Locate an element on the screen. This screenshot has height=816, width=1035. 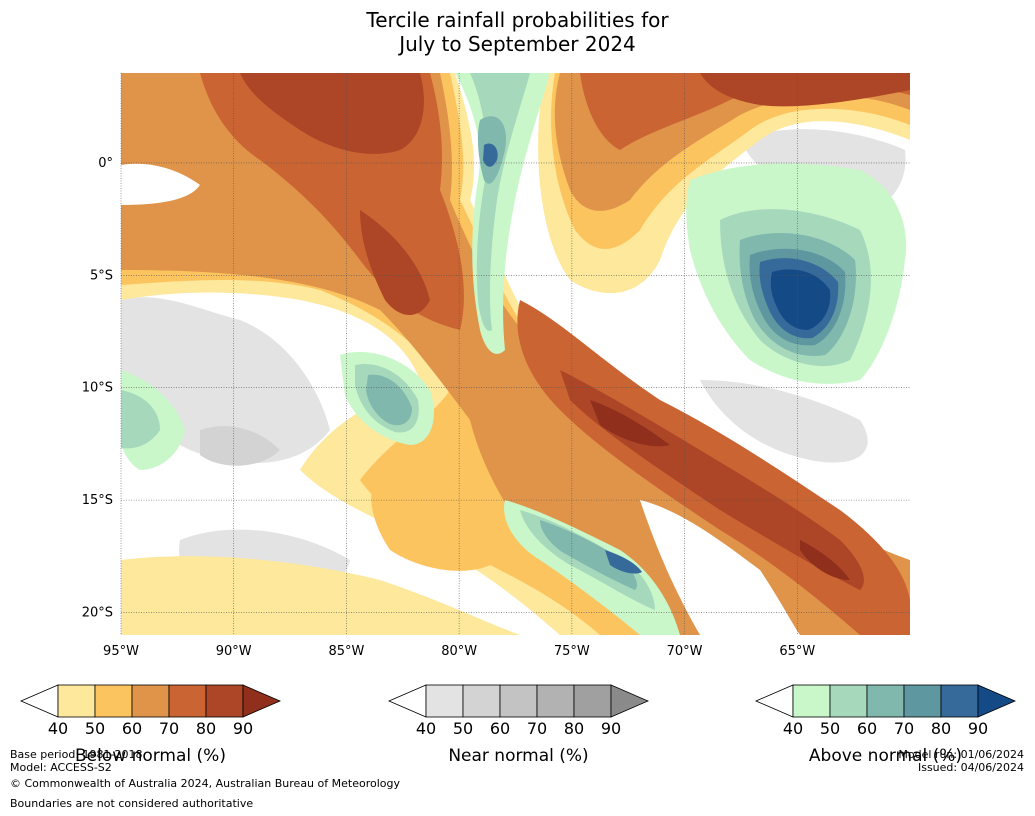
title-line-2: July to September 2024 is located at coordinates (517, 44).